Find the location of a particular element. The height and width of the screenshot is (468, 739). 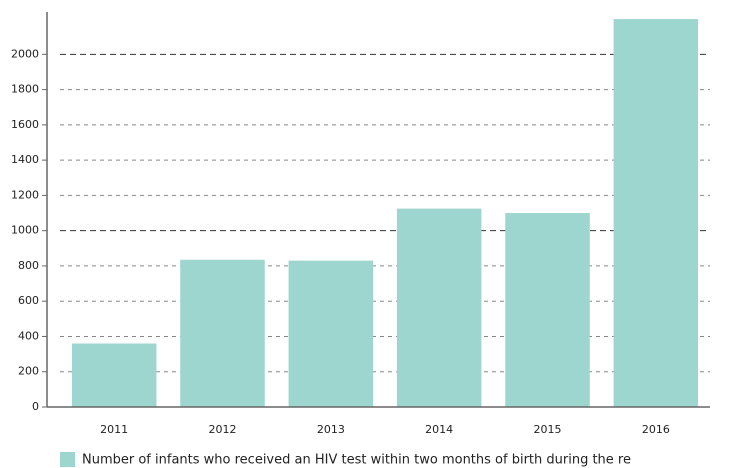

y-tick-label: 1400 is located at coordinates (25, 159).